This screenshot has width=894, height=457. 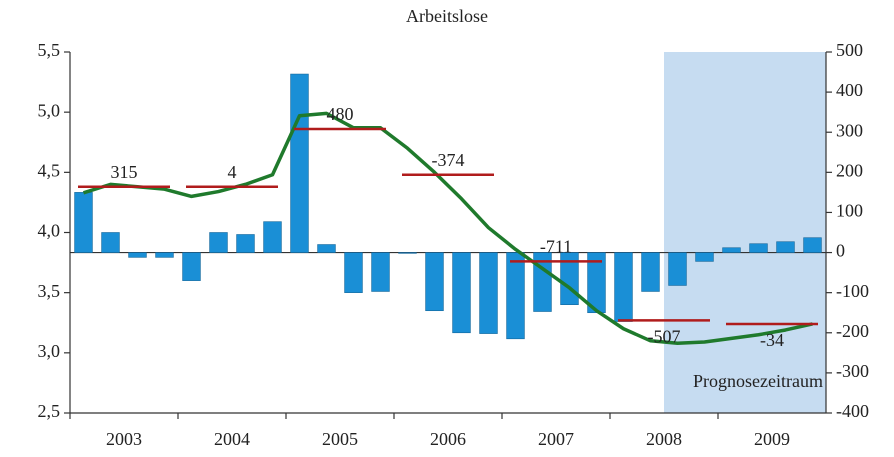 What do you see at coordinates (664, 336) in the screenshot?
I see `annotation: -507` at bounding box center [664, 336].